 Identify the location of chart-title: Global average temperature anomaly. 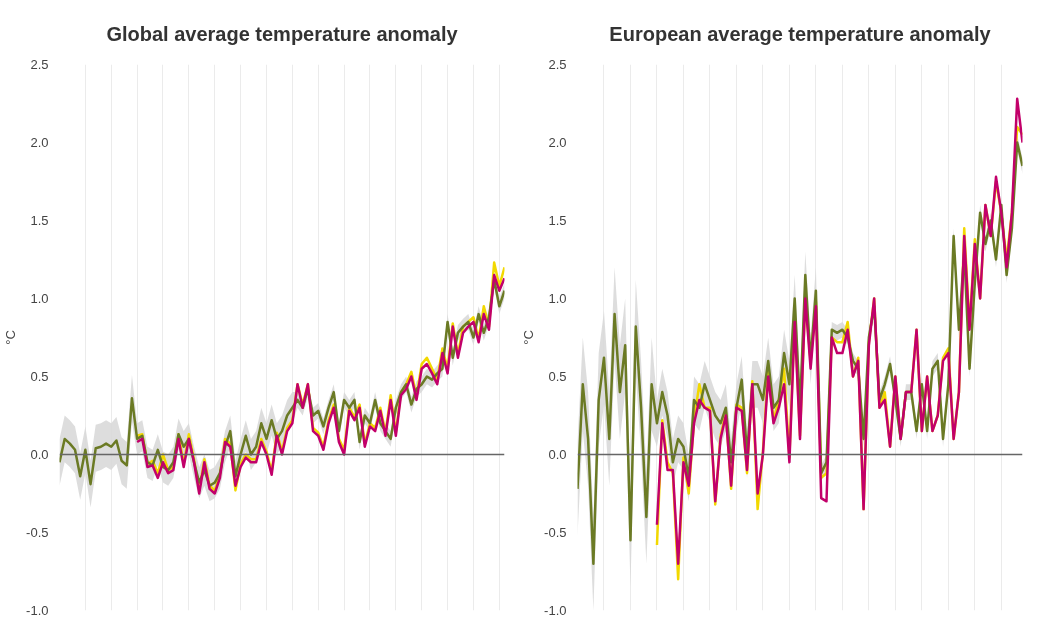
(282, 33).